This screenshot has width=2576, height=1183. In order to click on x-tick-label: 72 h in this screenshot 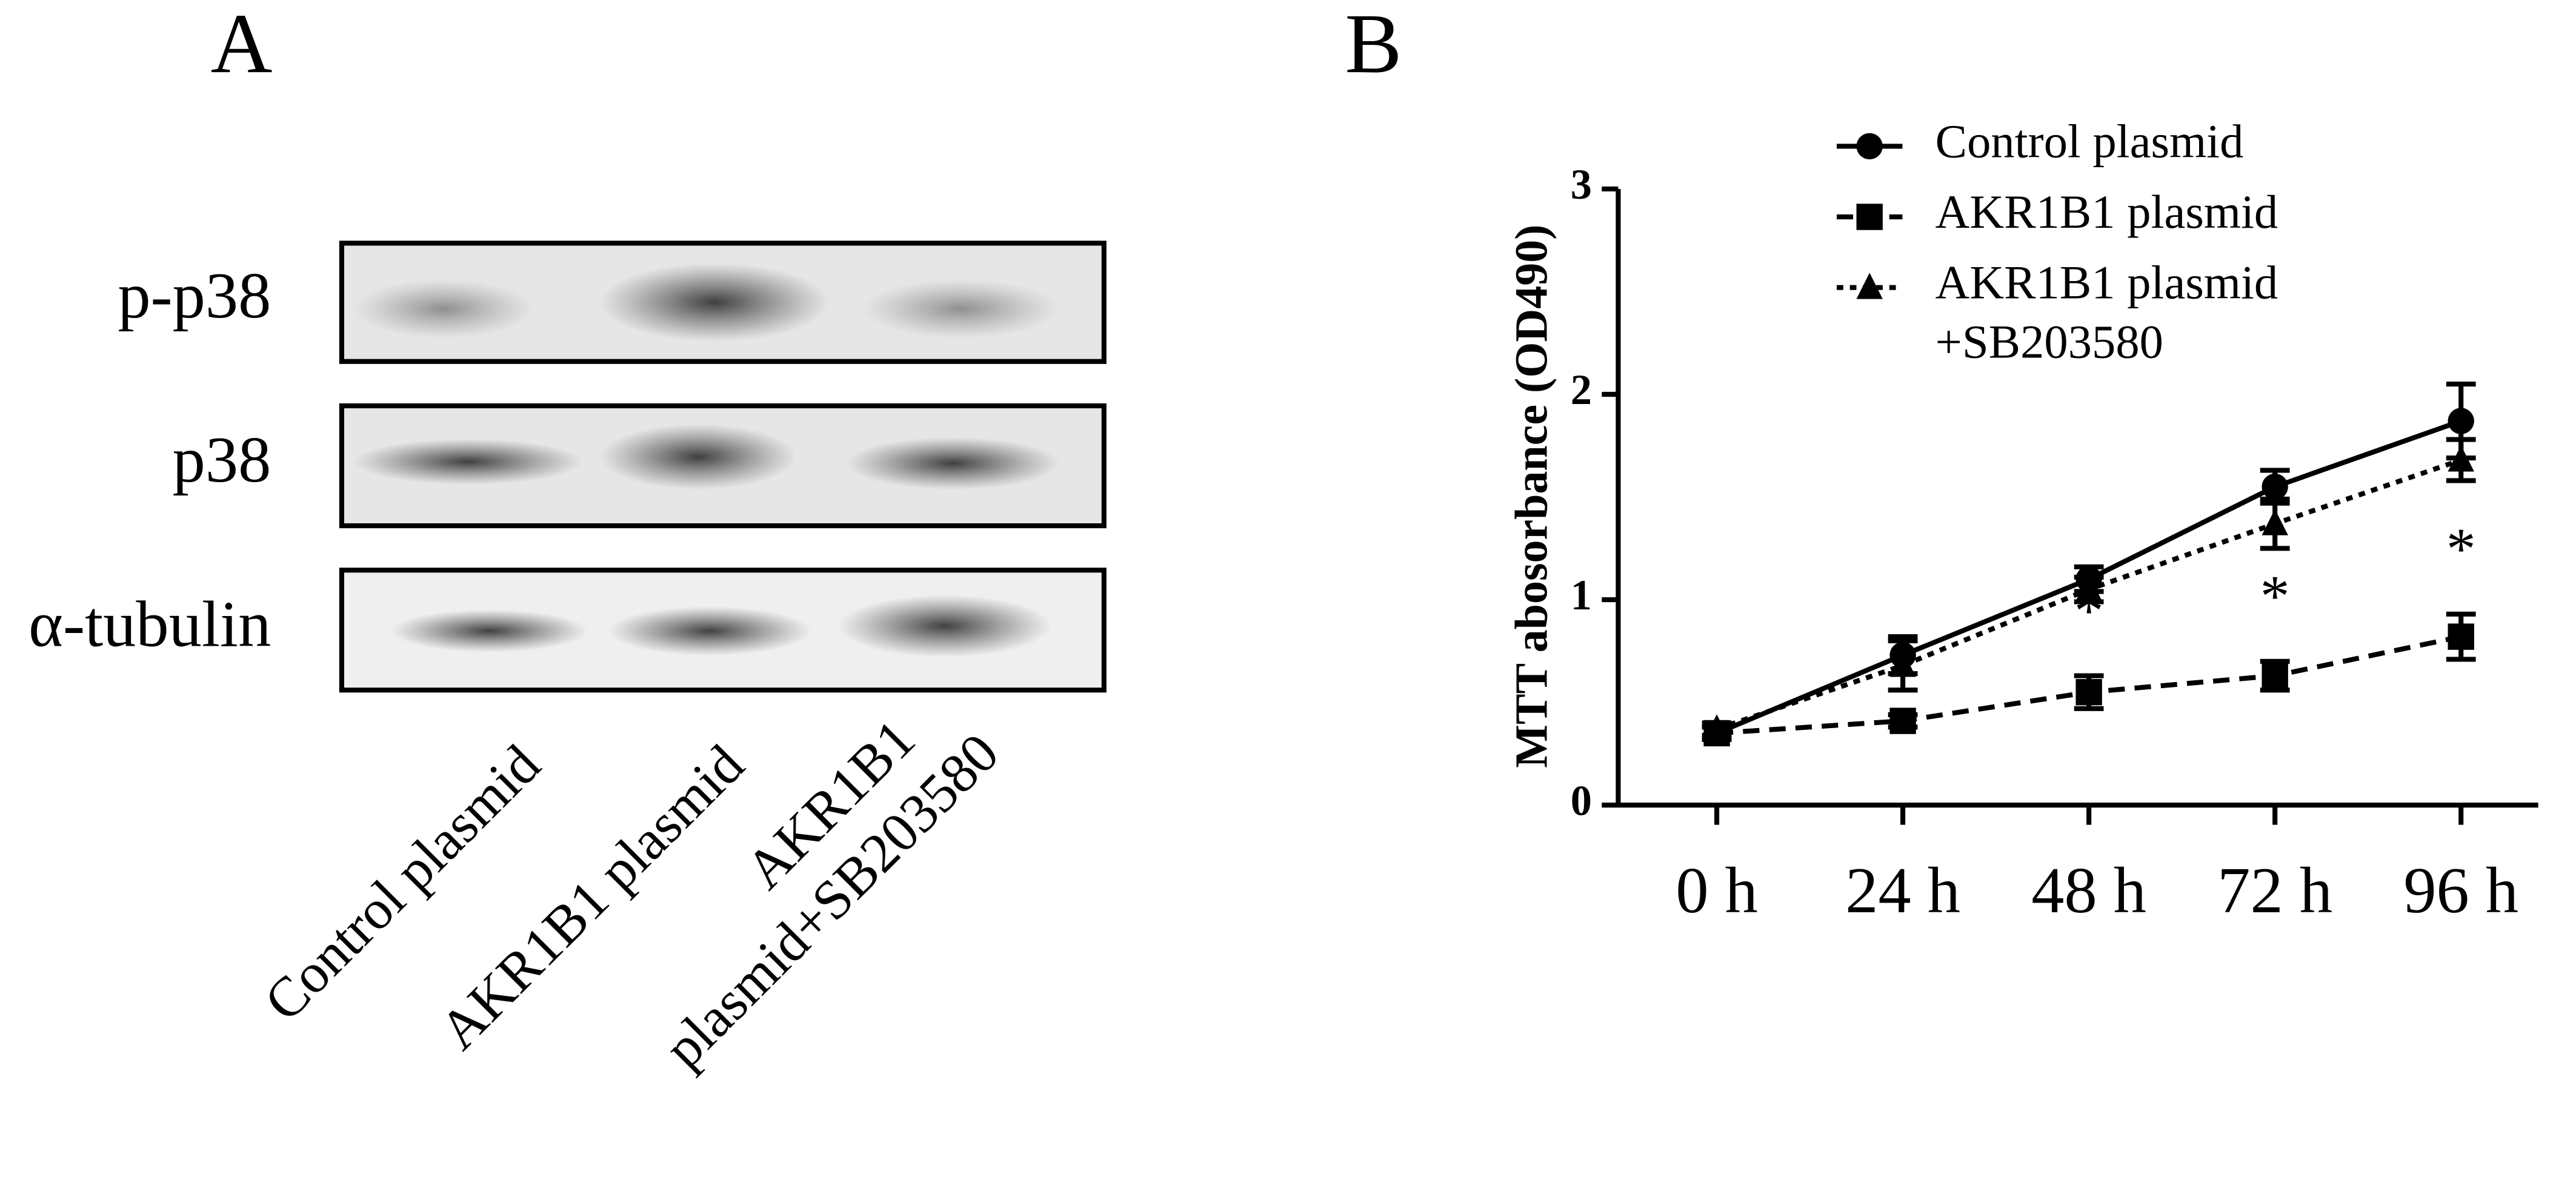, I will do `click(2274, 890)`.